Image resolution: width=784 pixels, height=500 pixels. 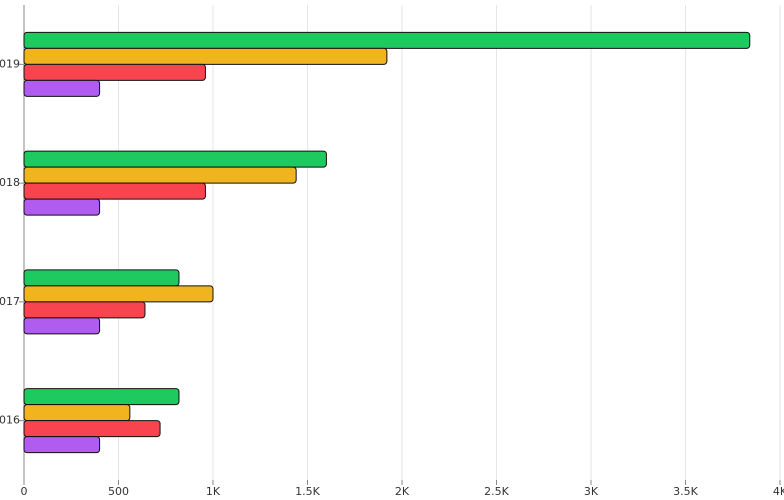 I want to click on x-tick-label: 2.5K, so click(x=496, y=491).